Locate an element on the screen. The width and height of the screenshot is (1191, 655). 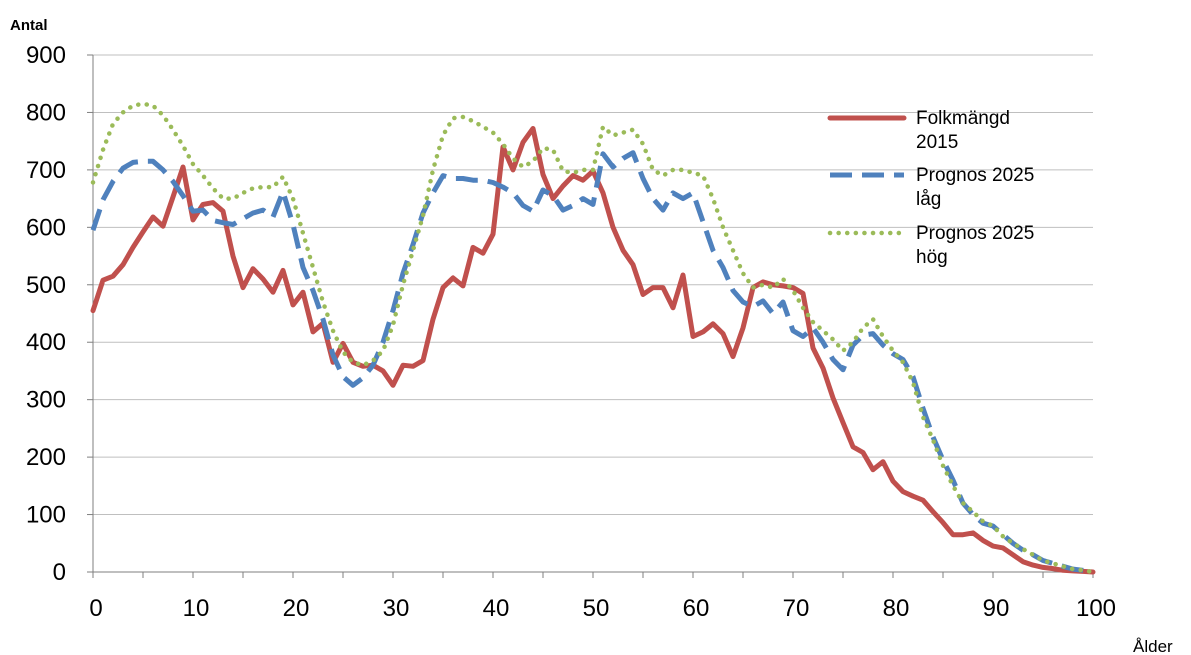
y-tick-label: 400 is located at coordinates (46, 342).